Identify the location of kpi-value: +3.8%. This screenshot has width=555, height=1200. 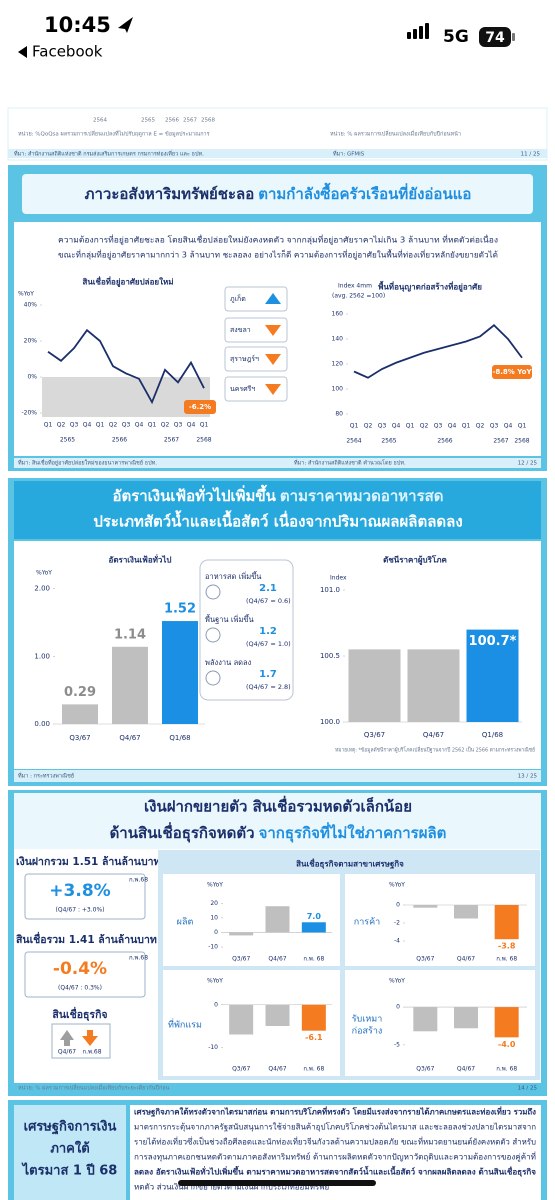
(79, 891).